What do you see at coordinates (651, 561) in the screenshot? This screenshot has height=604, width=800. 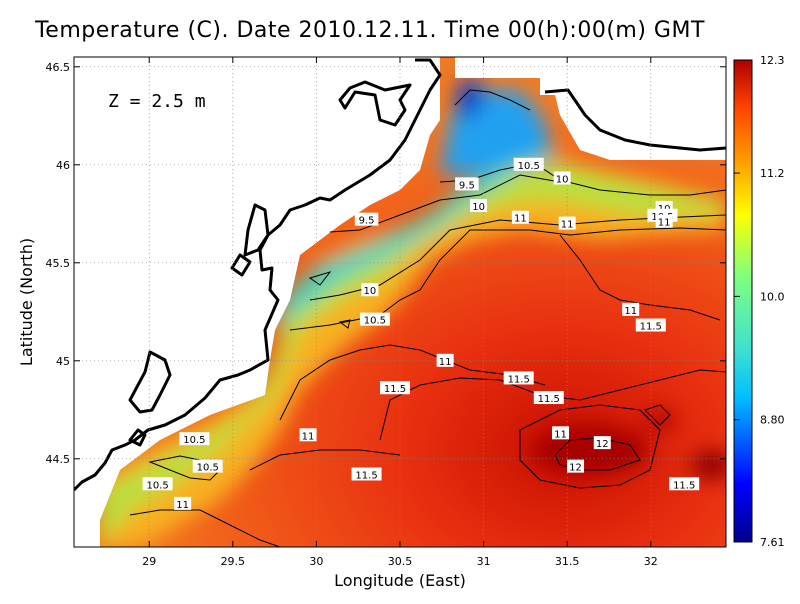 I see `x-tick-label: 32` at bounding box center [651, 561].